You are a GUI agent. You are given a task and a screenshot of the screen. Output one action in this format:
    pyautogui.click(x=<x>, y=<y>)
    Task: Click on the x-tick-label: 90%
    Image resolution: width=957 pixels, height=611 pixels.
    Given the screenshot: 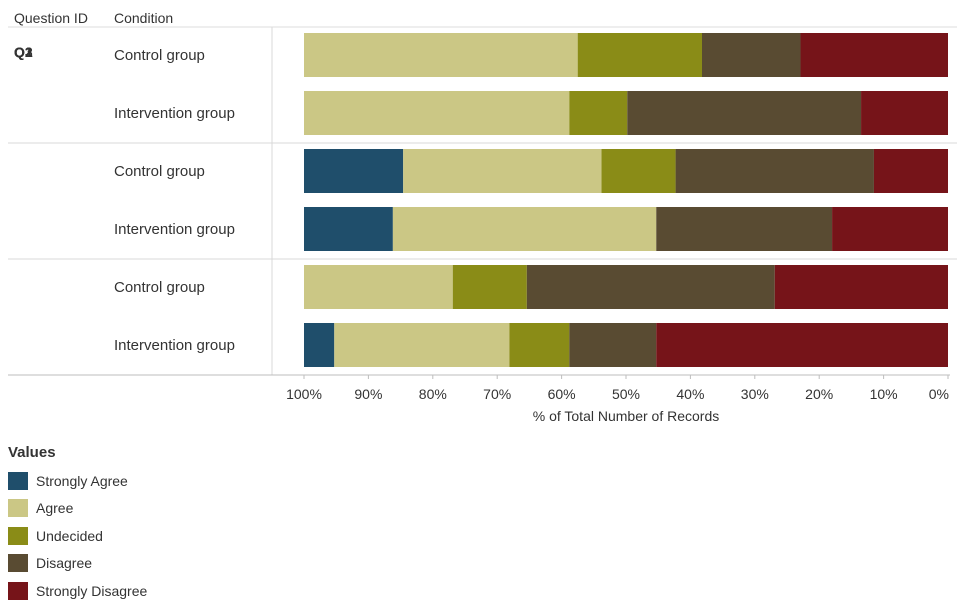 What is the action you would take?
    pyautogui.click(x=368, y=394)
    